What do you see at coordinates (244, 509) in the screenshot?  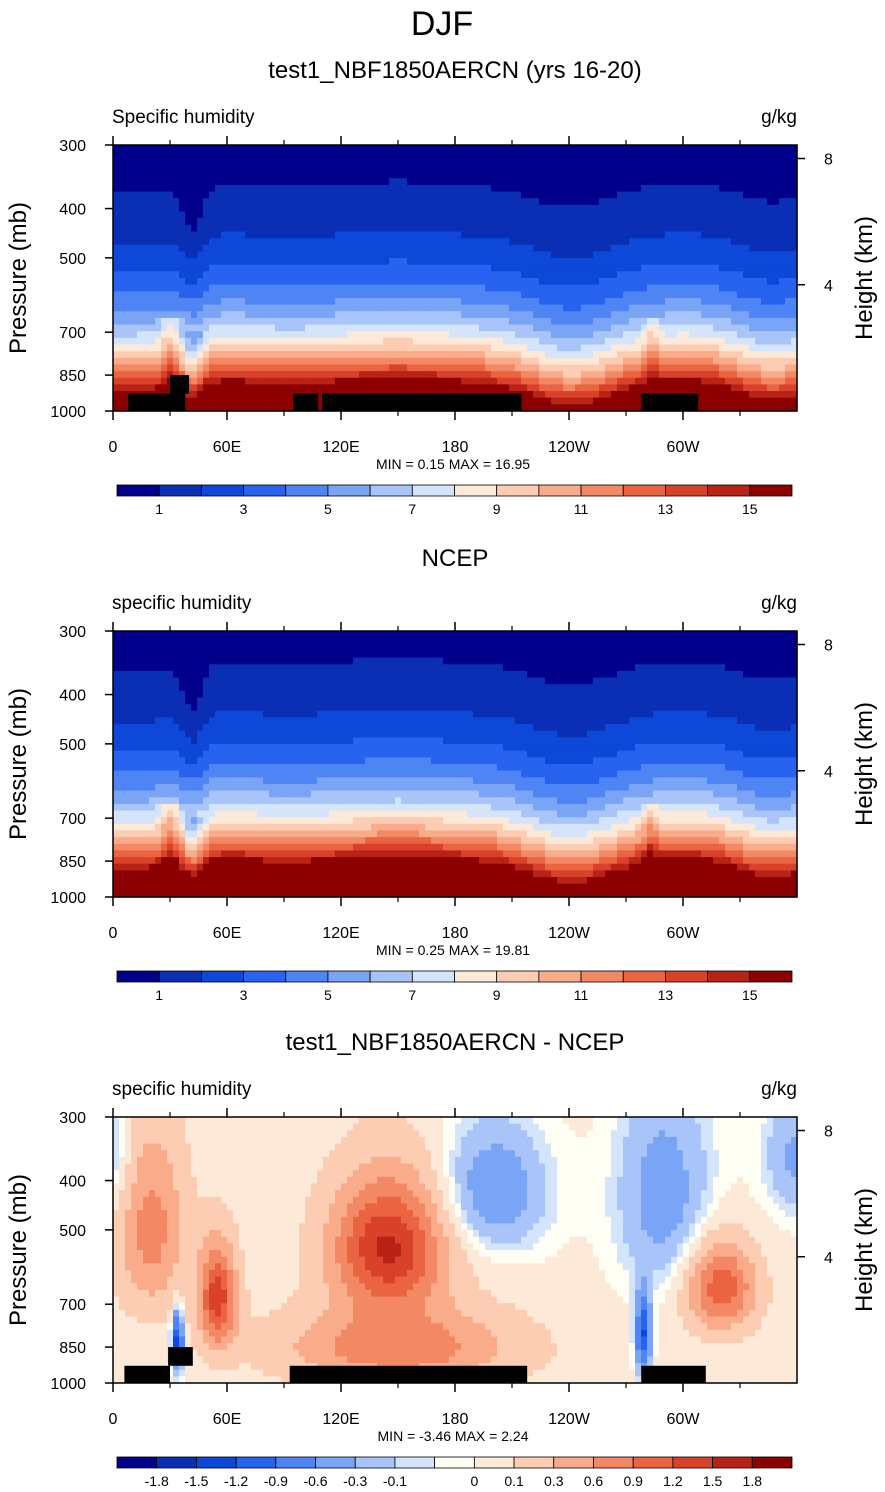 I see `colorbar-label: 3` at bounding box center [244, 509].